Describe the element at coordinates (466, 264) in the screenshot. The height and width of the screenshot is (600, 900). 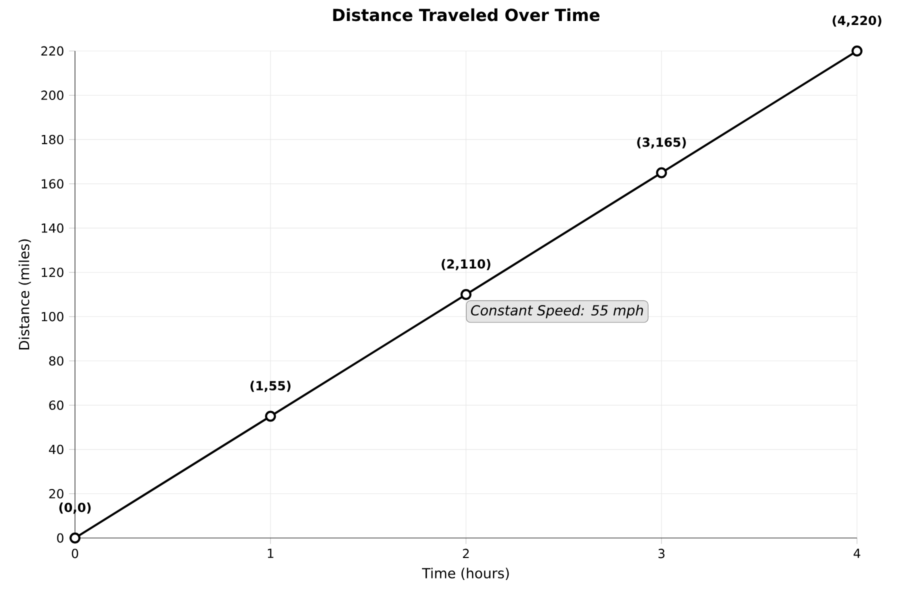
I see `annotation: (2,110)` at that location.